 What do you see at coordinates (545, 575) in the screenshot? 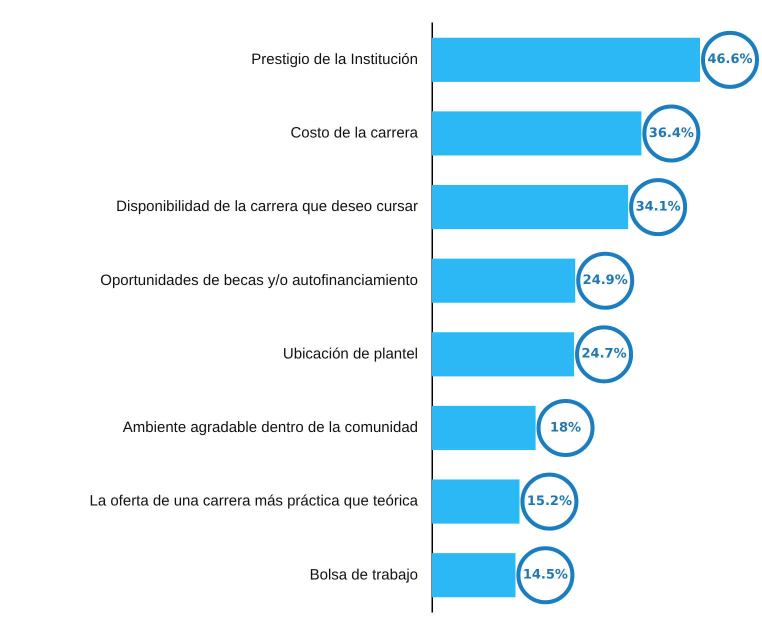
I see `data-label: 14.5%` at bounding box center [545, 575].